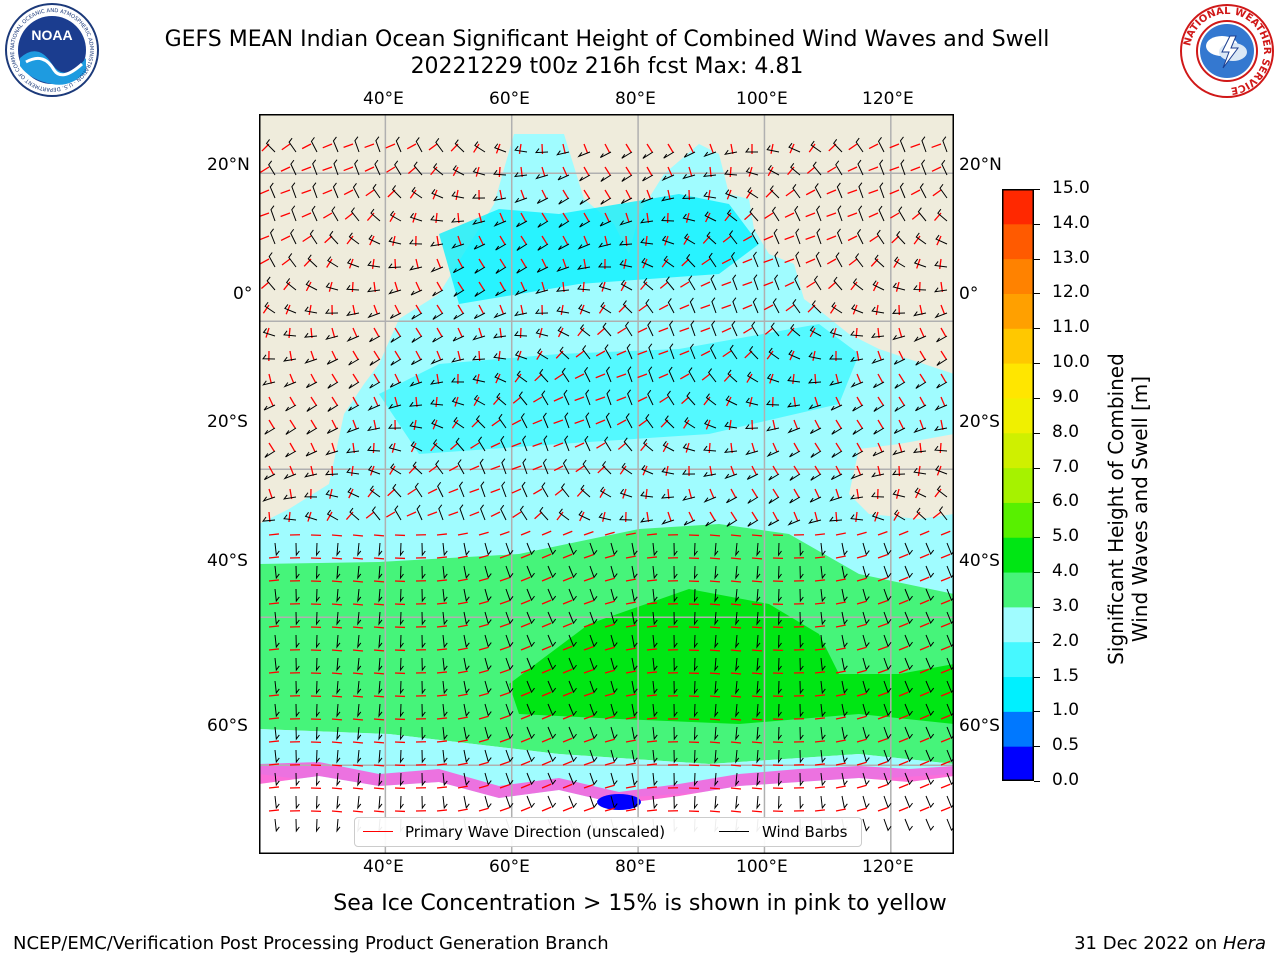 This screenshot has width=1280, height=960. Describe the element at coordinates (1071, 188) in the screenshot. I see `colorbar-tick-label: 15.0` at that location.